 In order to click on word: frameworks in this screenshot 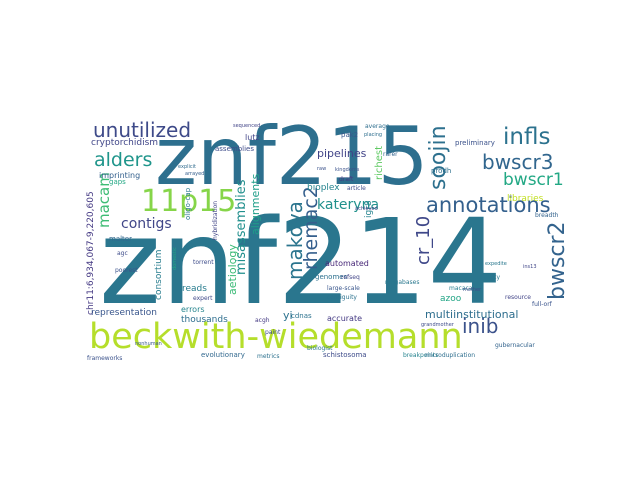, I will do `click(105, 358)`.